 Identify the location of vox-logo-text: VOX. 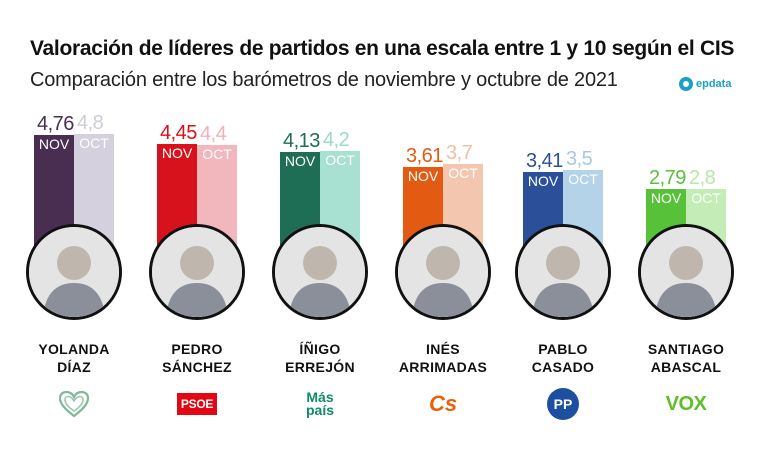
(686, 403).